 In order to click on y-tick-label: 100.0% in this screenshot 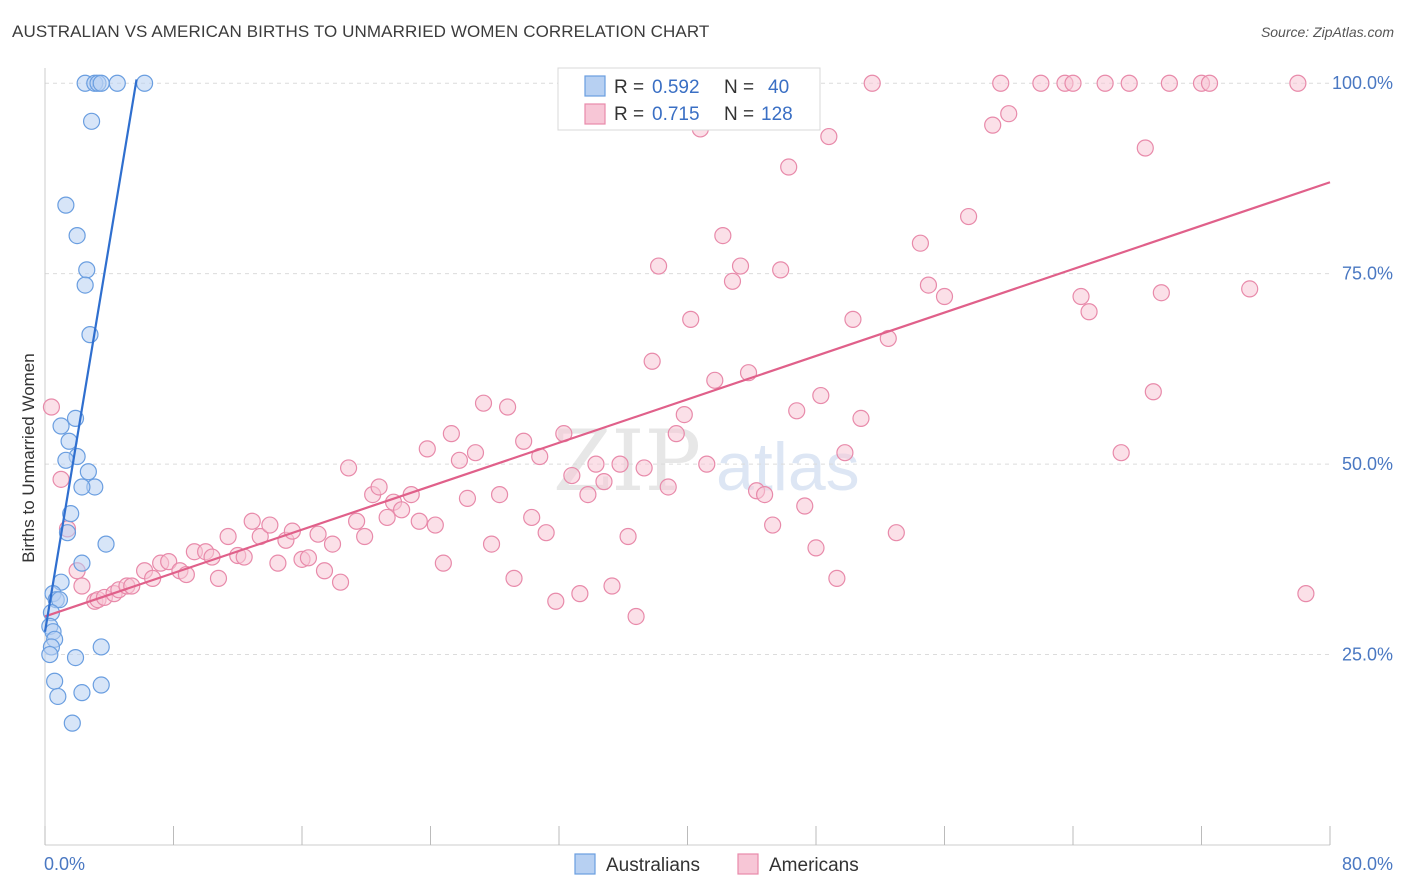, I will do `click(1362, 83)`.